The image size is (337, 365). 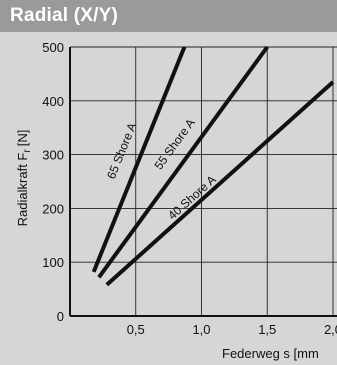 I want to click on y-tick-label-2: 200, so click(x=53, y=208).